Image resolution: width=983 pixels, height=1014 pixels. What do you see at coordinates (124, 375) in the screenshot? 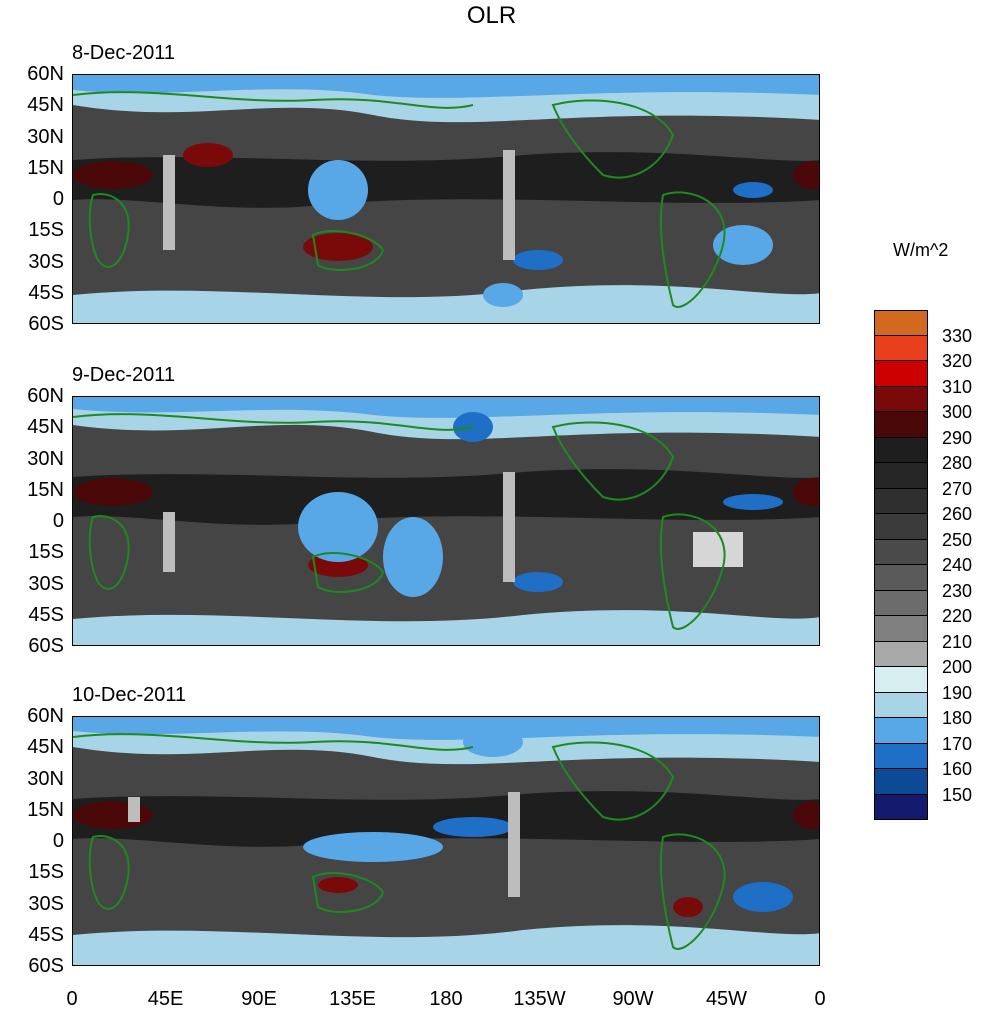
I see `panel-2-date: 9-Dec-2011` at bounding box center [124, 375].